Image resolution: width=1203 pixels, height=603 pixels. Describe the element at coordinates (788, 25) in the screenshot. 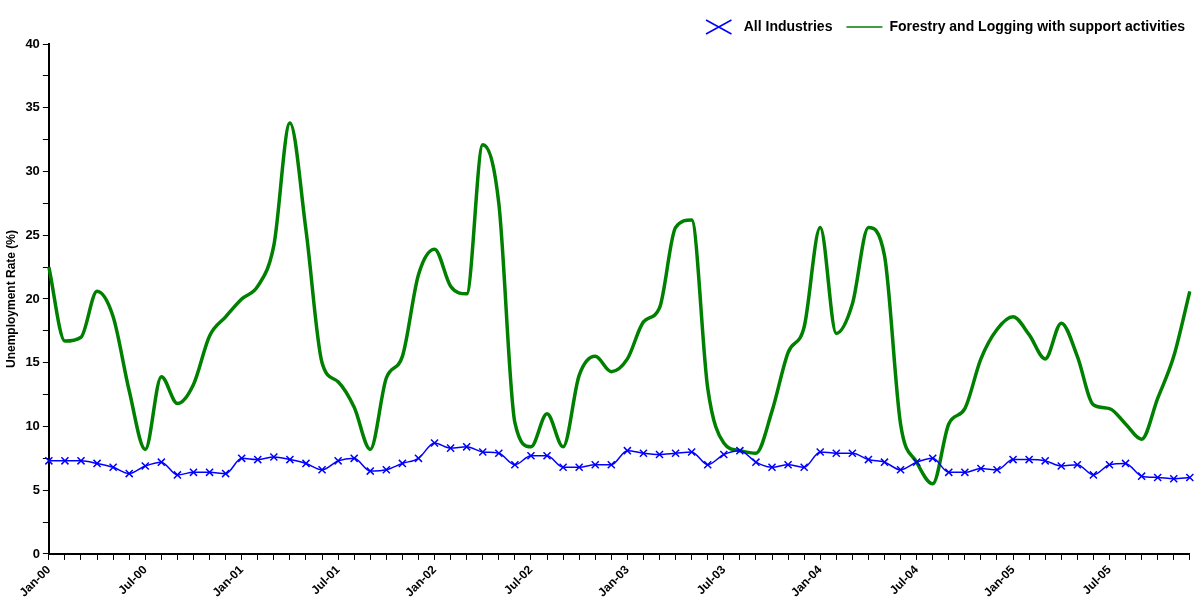

I see `legend-label: All Industries` at that location.